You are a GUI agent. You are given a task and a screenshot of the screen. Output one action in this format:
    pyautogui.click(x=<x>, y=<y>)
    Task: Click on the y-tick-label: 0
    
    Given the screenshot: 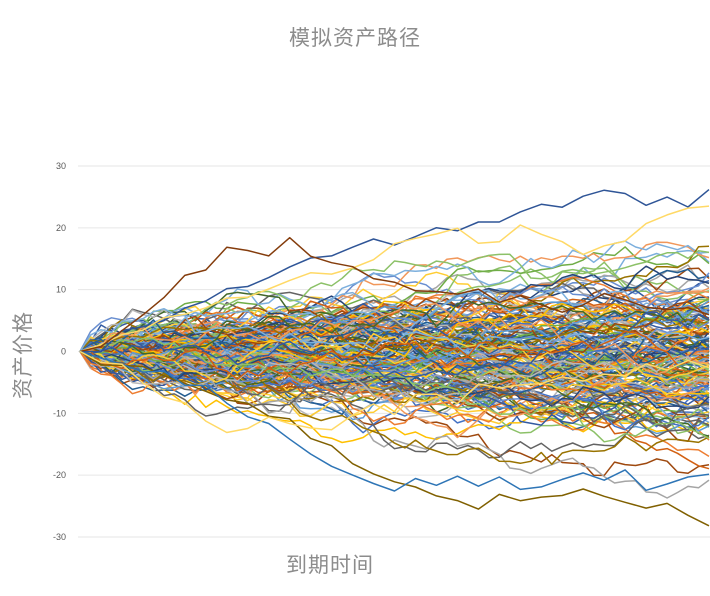 What is the action you would take?
    pyautogui.click(x=63, y=352)
    